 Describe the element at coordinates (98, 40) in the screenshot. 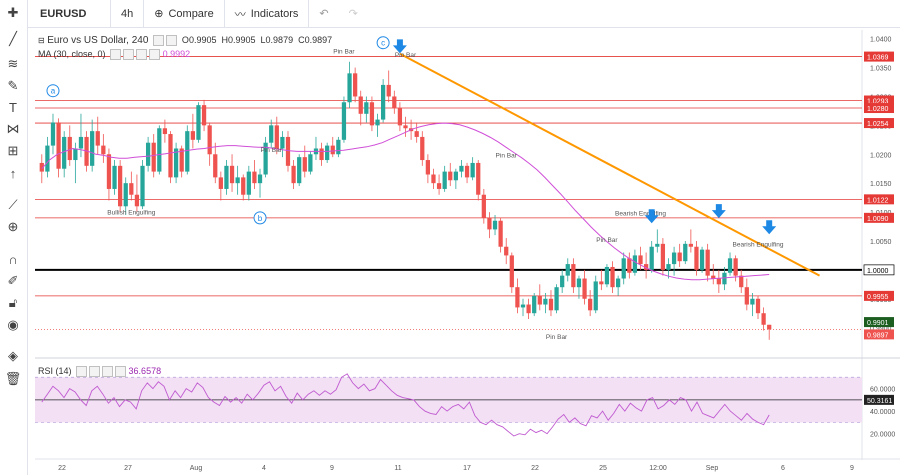

I see `chart-title: Euro vs US Dollar, 240` at that location.